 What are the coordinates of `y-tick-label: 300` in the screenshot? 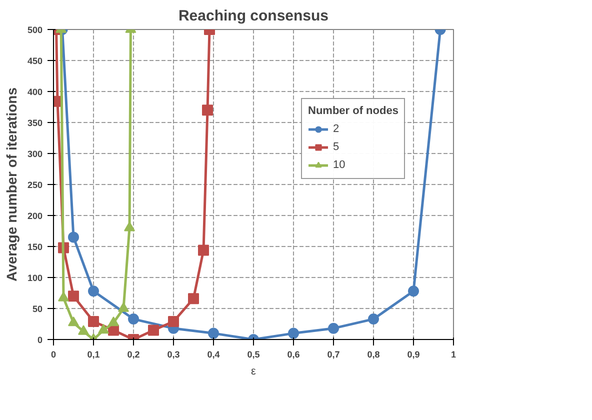 It's located at (35, 154).